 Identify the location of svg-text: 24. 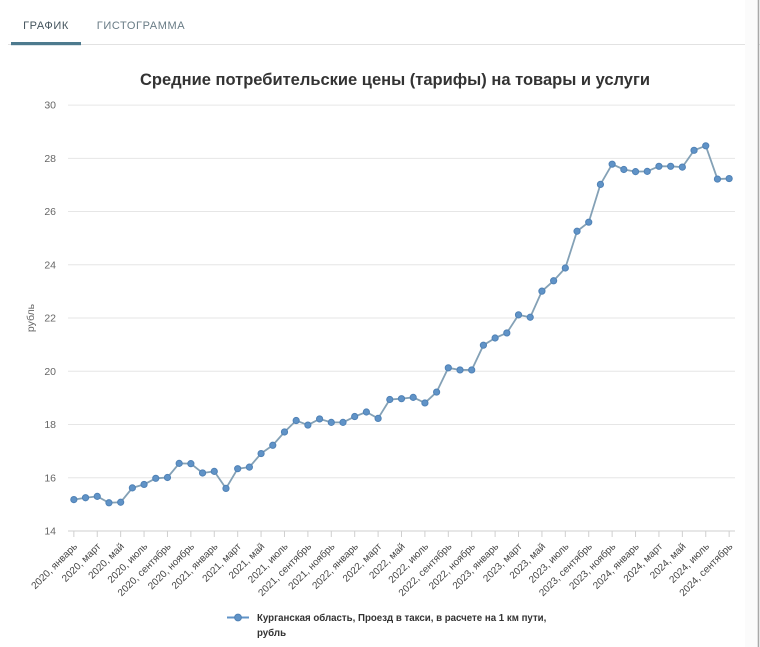
(50, 265).